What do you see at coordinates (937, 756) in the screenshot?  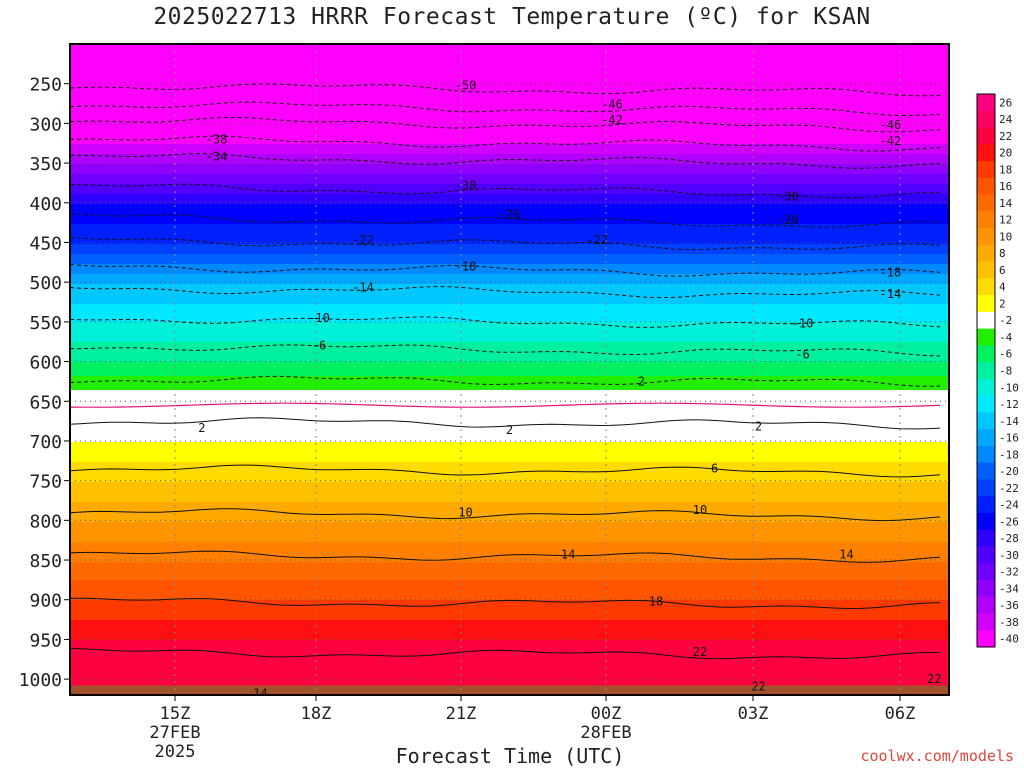 I see `credit-link: coolwx.com/models` at bounding box center [937, 756].